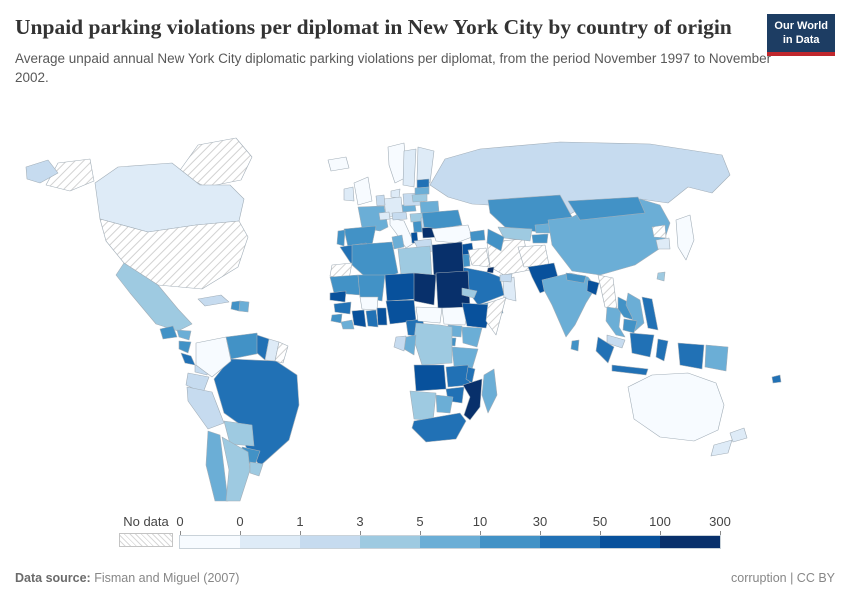  I want to click on country-estonia, so click(423, 183).